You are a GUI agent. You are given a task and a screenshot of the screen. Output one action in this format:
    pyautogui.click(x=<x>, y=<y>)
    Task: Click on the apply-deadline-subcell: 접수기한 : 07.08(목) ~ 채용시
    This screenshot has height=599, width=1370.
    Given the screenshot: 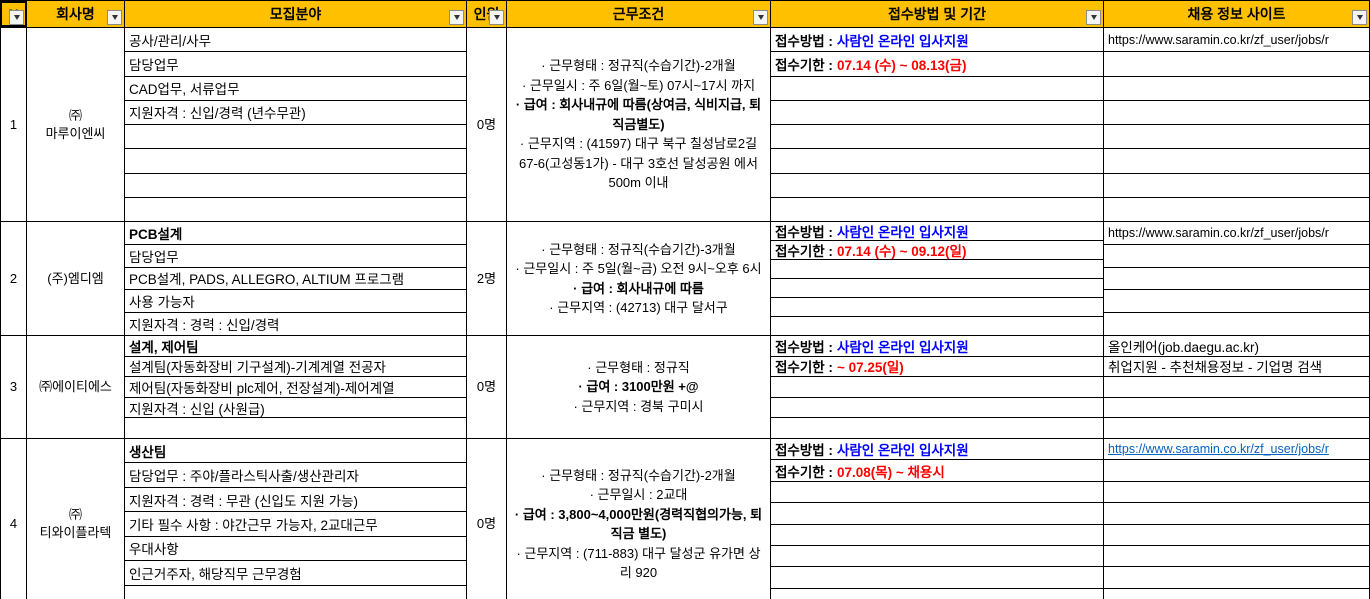 What is the action you would take?
    pyautogui.click(x=937, y=471)
    